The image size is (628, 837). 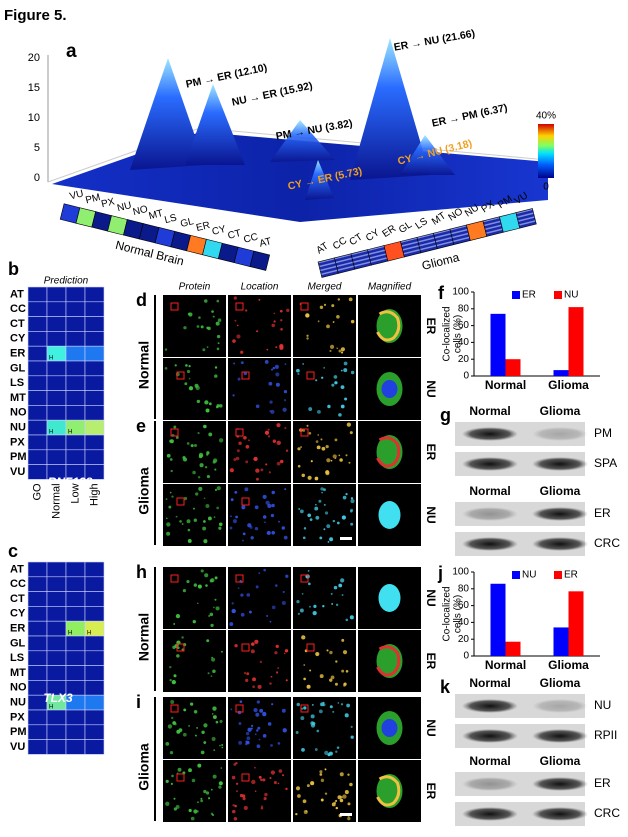 I want to click on panel-label: f, so click(x=441, y=293).